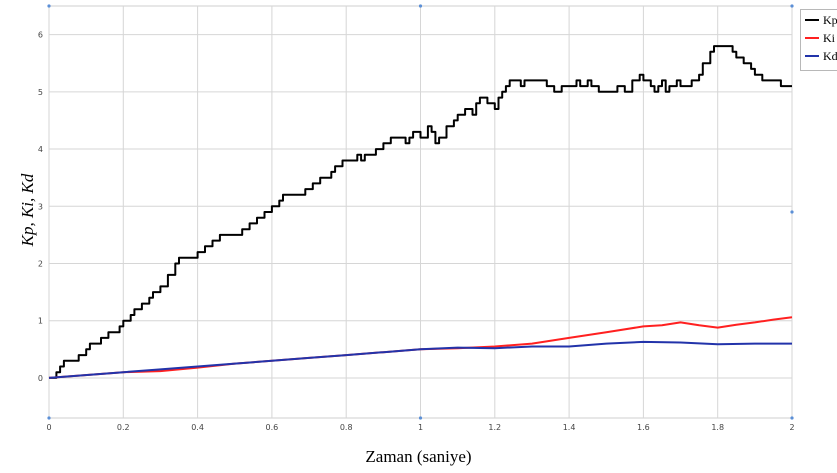 The image size is (837, 473). What do you see at coordinates (418, 456) in the screenshot?
I see `x-axis-label: Zaman (saniye)` at bounding box center [418, 456].